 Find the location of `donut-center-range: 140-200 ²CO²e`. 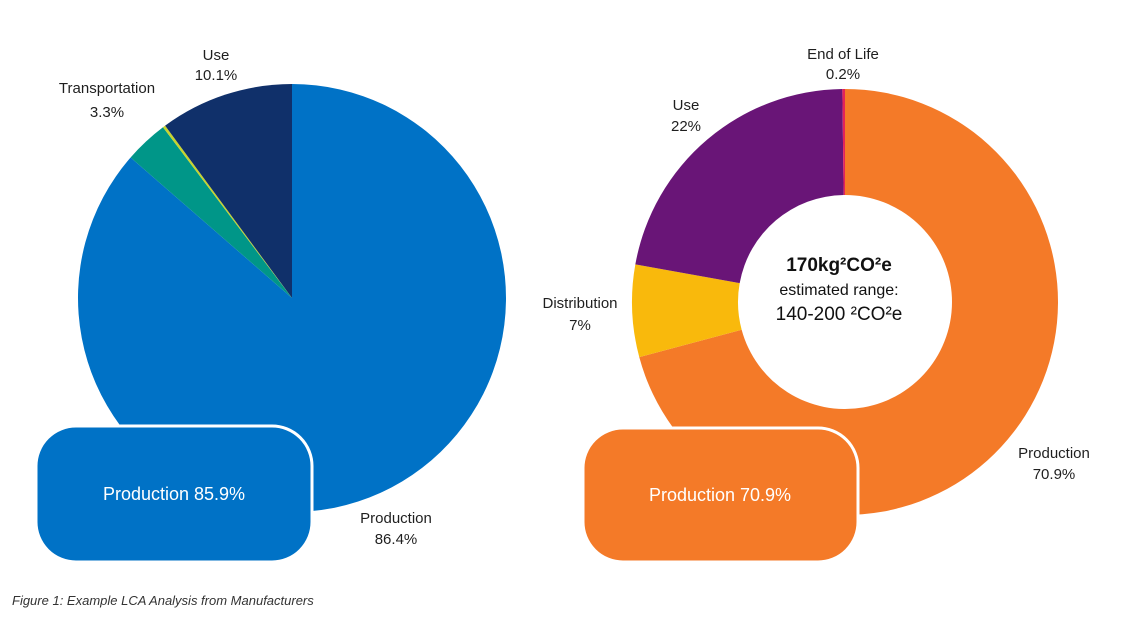

donut-center-range: 140-200 ²CO²e is located at coordinates (839, 314).